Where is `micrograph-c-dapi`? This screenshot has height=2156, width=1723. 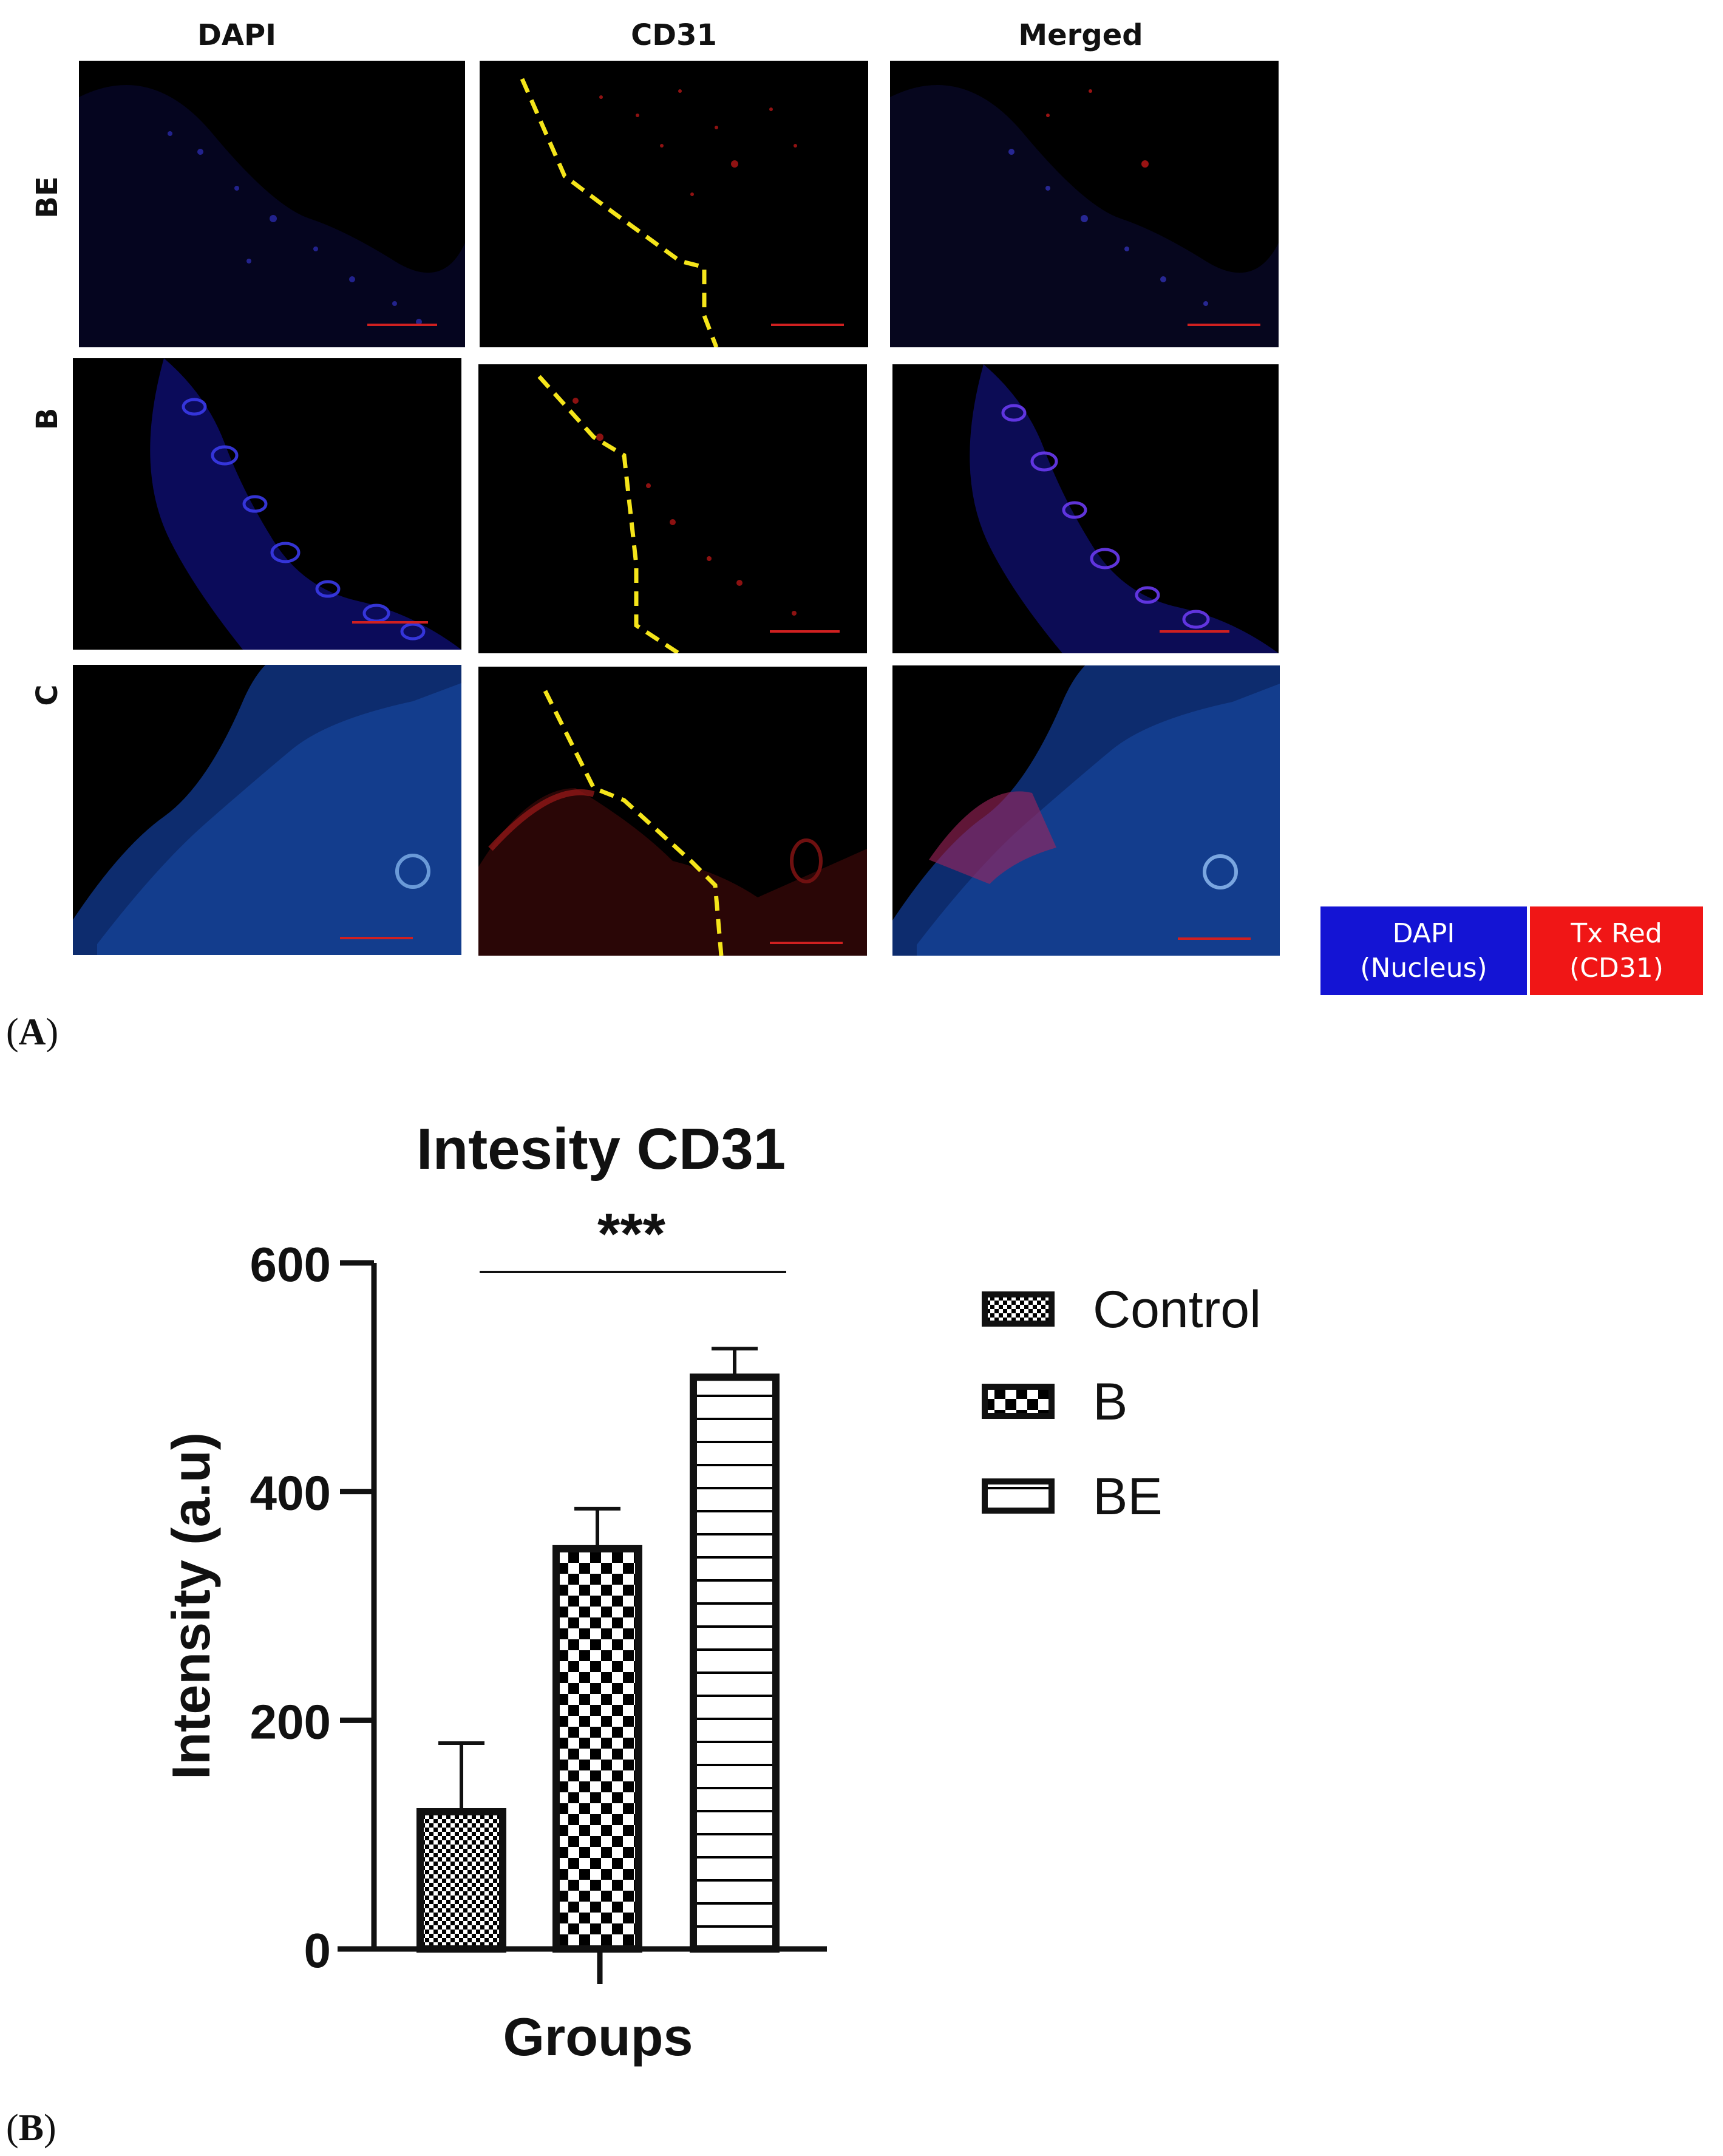 micrograph-c-dapi is located at coordinates (267, 810).